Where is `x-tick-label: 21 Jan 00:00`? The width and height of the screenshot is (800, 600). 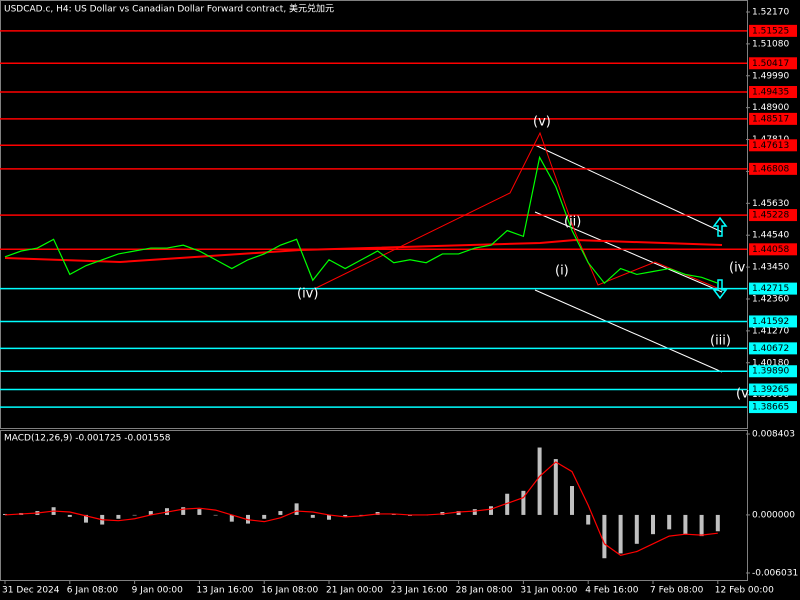 x-tick-label: 21 Jan 00:00 is located at coordinates (354, 591).